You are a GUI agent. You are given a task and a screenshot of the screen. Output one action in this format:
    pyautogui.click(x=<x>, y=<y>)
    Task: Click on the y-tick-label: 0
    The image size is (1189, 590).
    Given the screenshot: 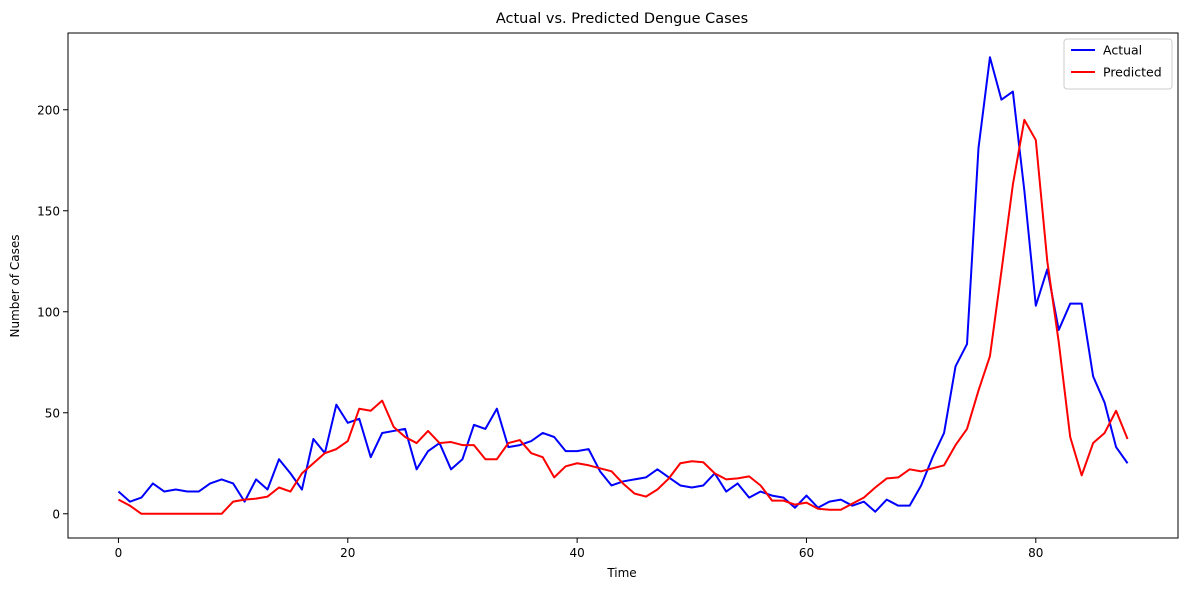 What is the action you would take?
    pyautogui.click(x=56, y=514)
    